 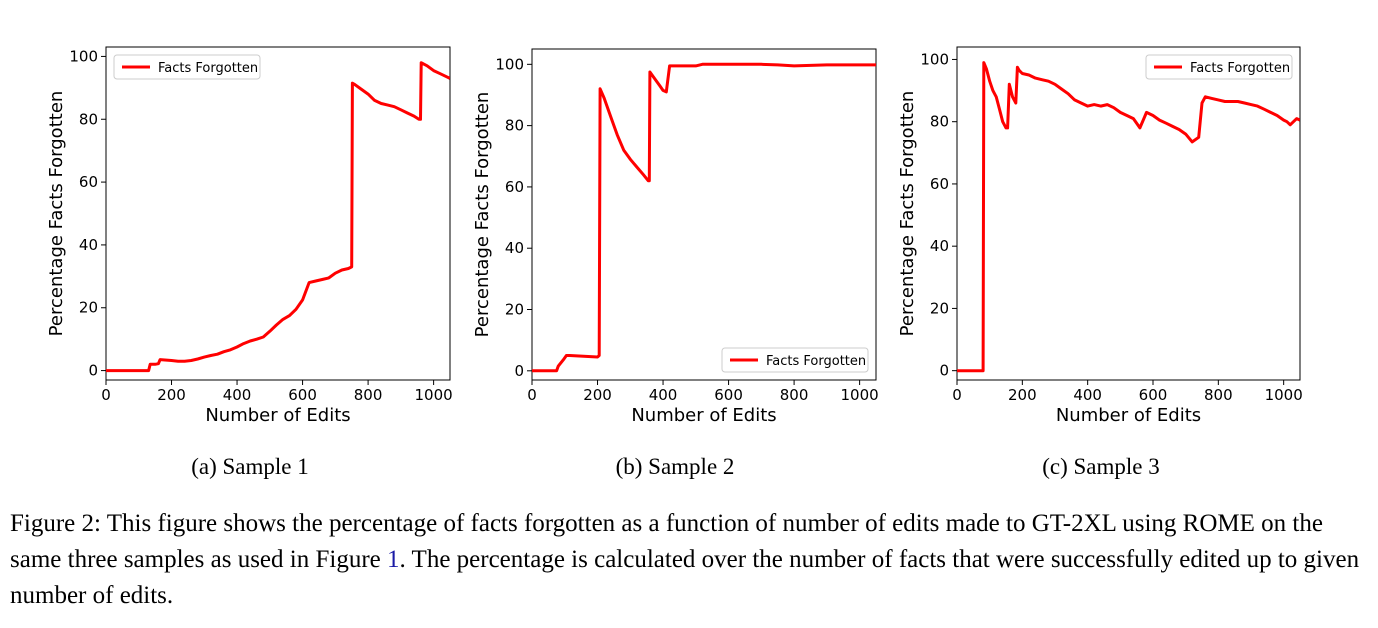 I want to click on subcaption: (b) Sample 2, so click(x=675, y=466).